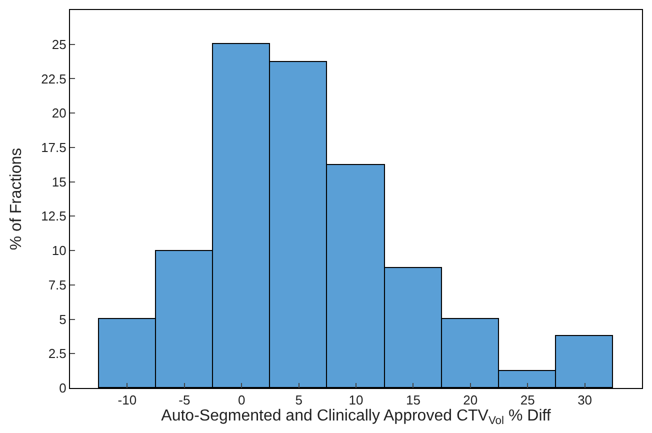 This screenshot has height=433, width=652. Describe the element at coordinates (356, 417) in the screenshot. I see `x-axis-title: Auto-Segmented and Clinically Approved CTV$_{Vol}$ % Diff` at that location.